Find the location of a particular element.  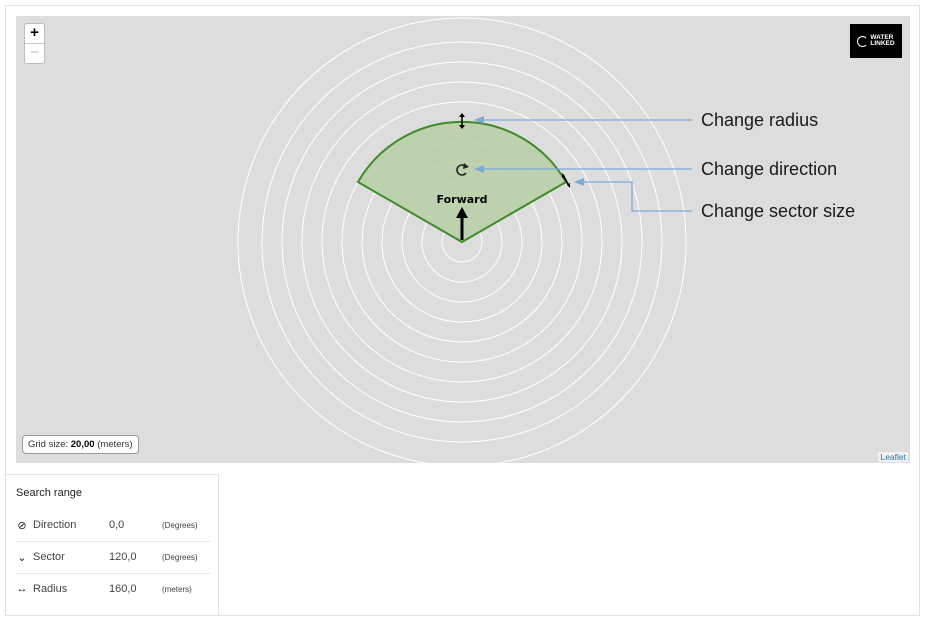

sector-row: ⌄ Sector 120,0 (Degrees) is located at coordinates (113, 557).